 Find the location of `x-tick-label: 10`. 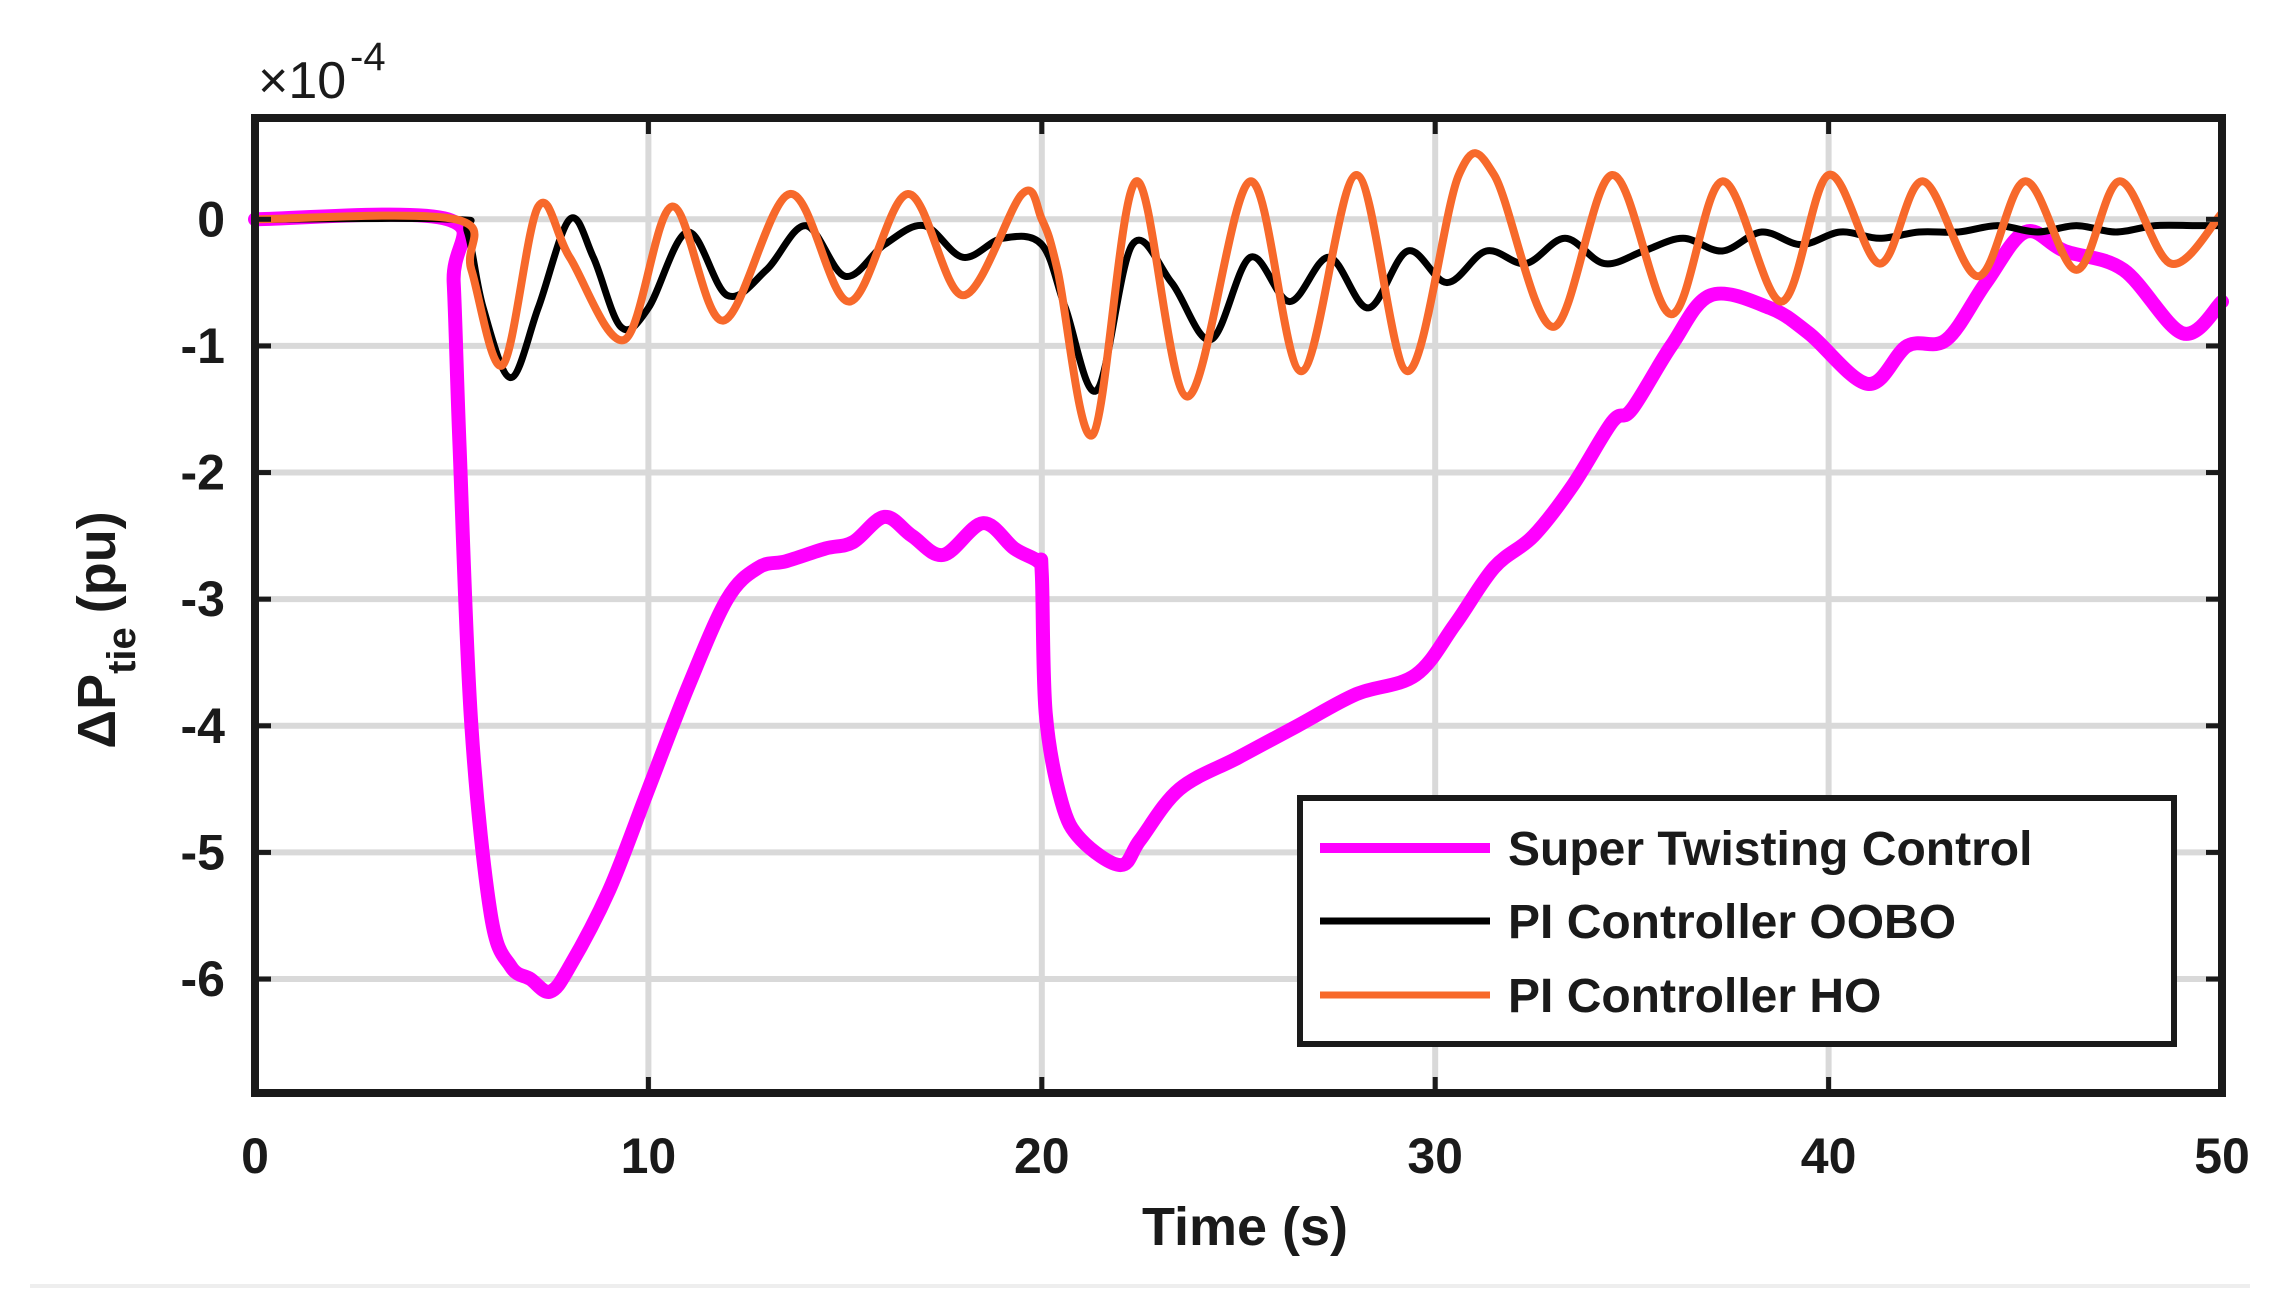

x-tick-label: 10 is located at coordinates (649, 1156).